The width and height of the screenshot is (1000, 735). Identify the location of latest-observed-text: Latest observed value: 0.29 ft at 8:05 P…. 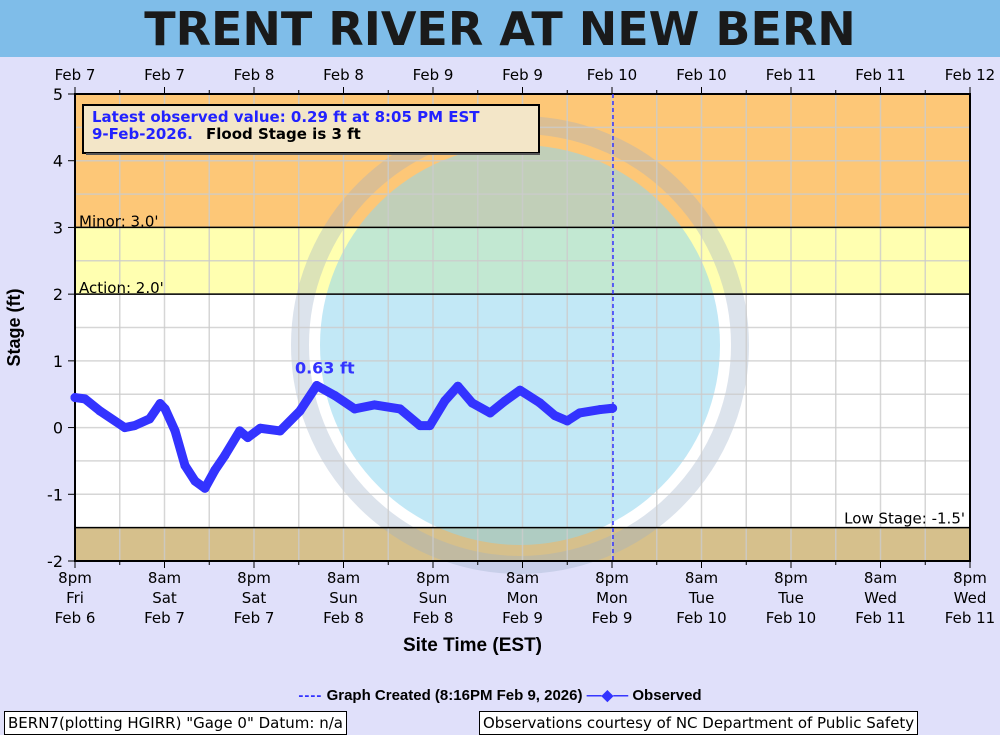
(286, 117).